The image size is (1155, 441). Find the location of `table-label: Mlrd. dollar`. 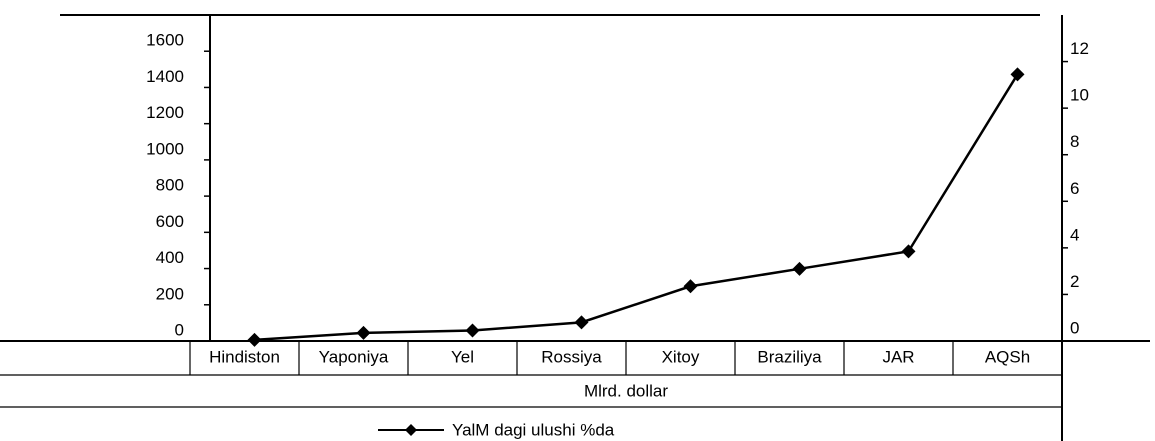

table-label: Mlrd. dollar is located at coordinates (626, 390).